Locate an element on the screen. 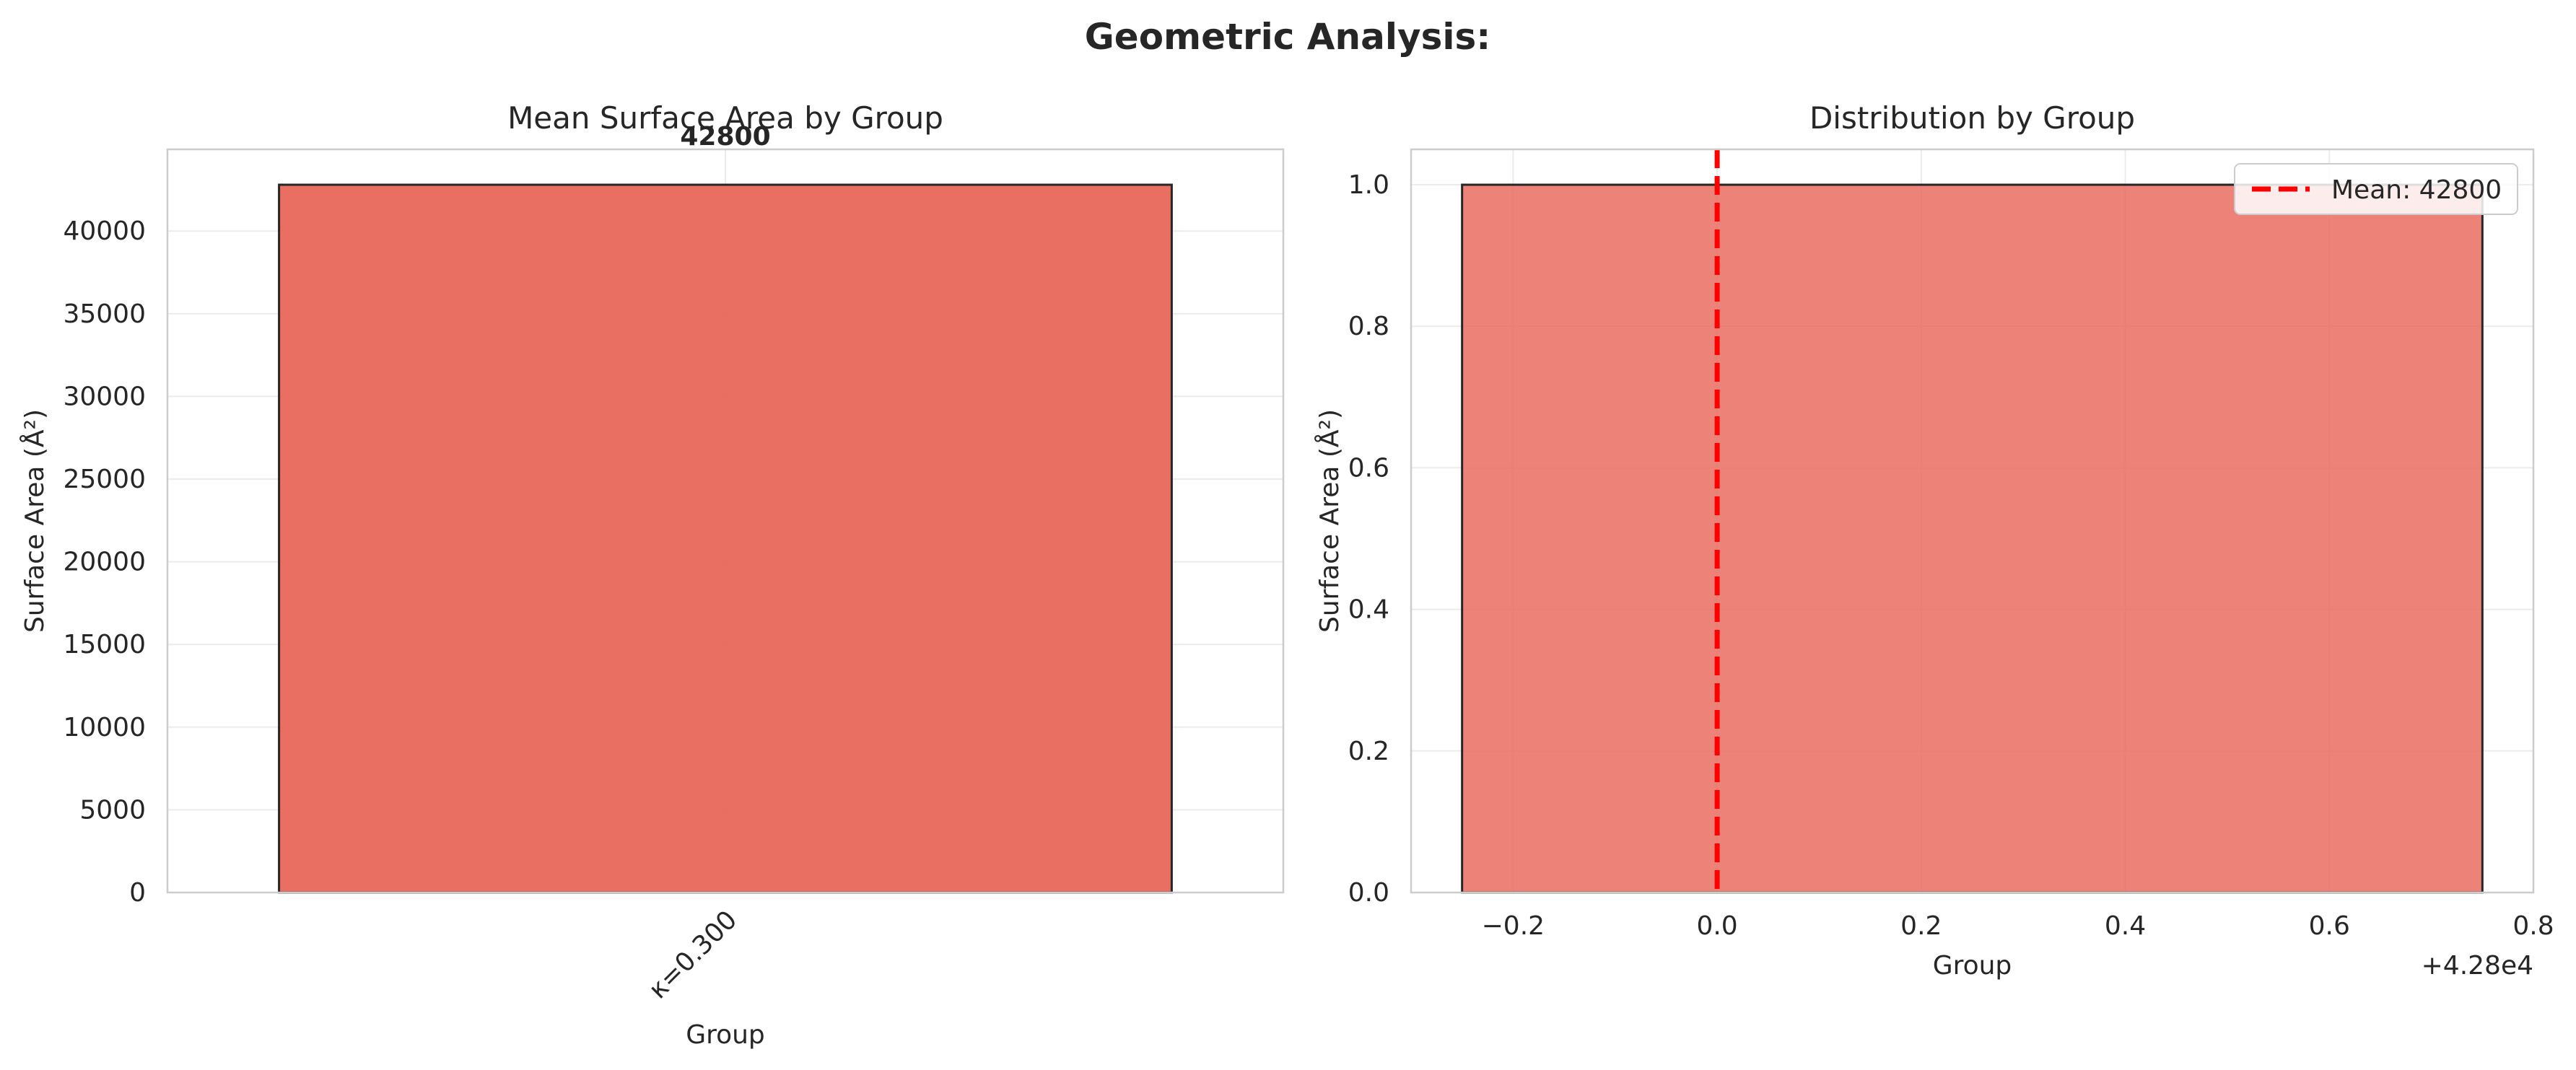 This screenshot has width=2576, height=1070. legend-box is located at coordinates (2376, 189).